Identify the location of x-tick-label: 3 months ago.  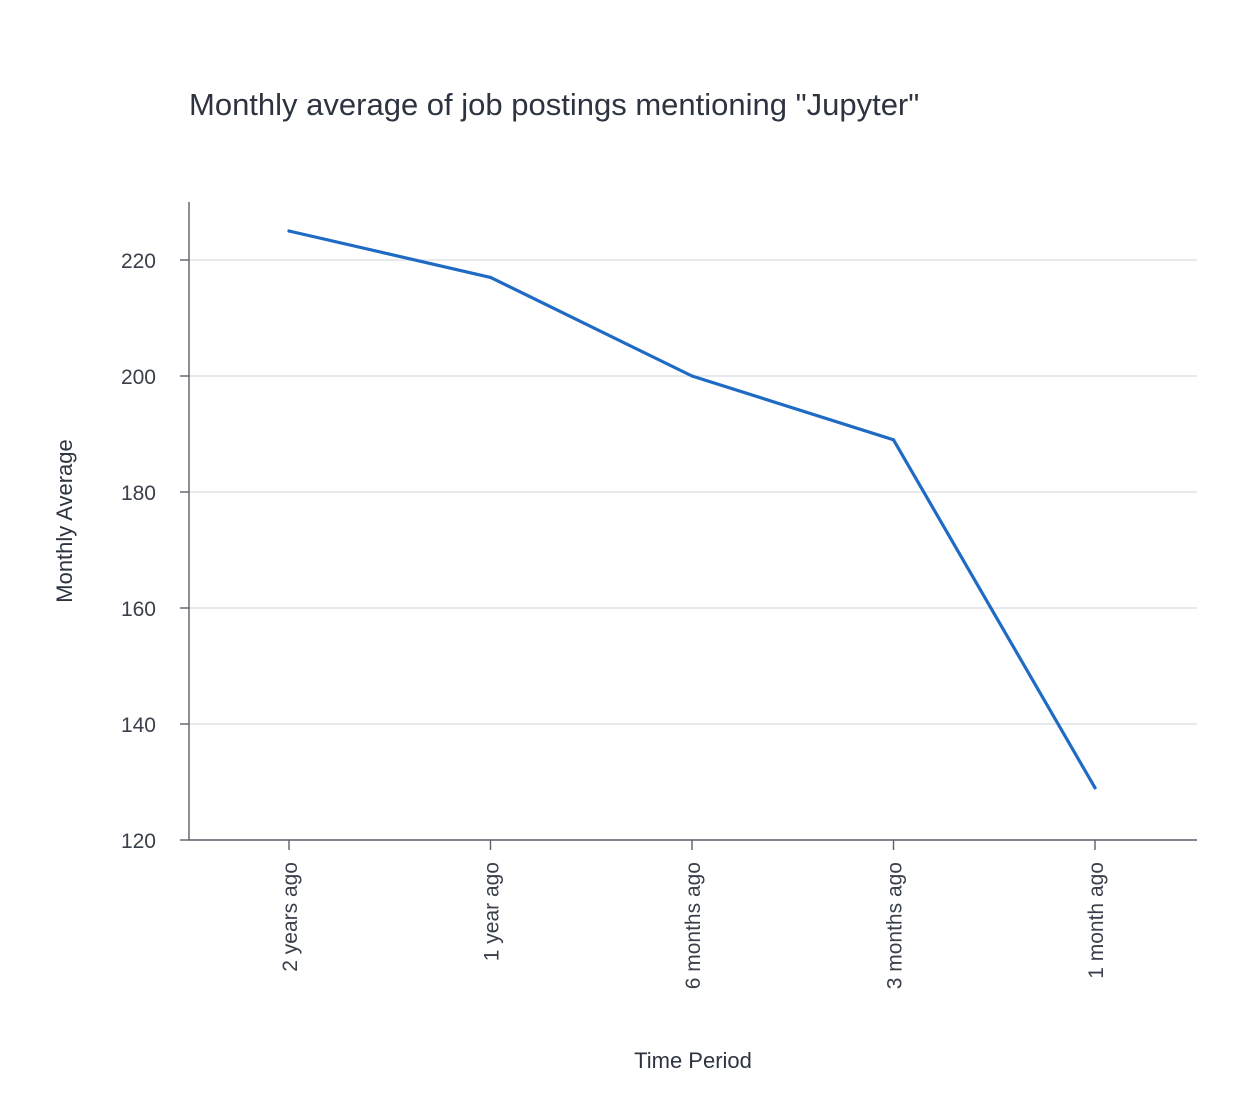
(895, 925).